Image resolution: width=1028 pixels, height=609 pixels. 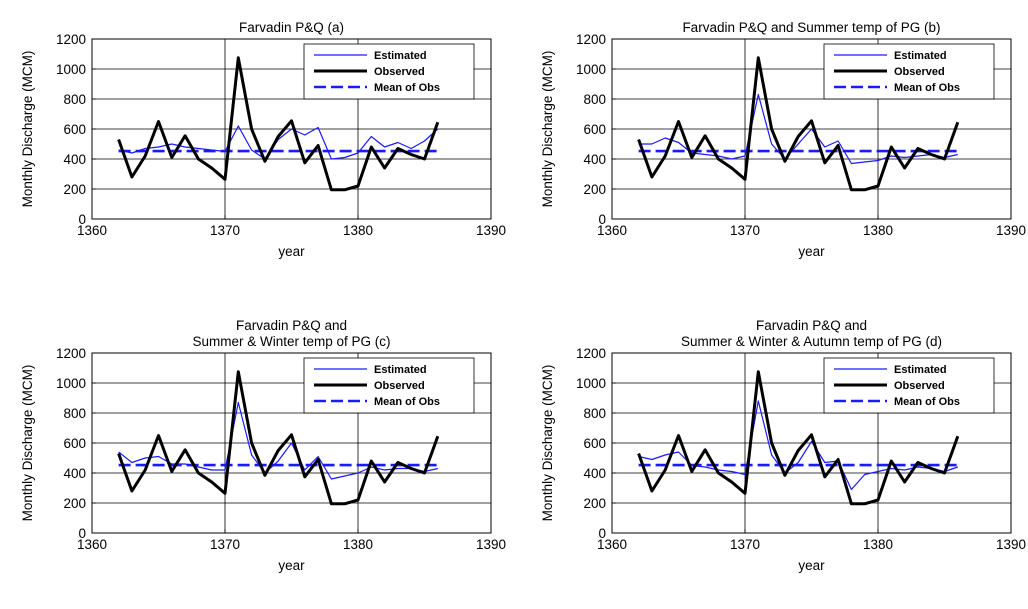 I want to click on panel-title: Farvadin P&Q and Summer temp of PG (b), so click(x=811, y=27).